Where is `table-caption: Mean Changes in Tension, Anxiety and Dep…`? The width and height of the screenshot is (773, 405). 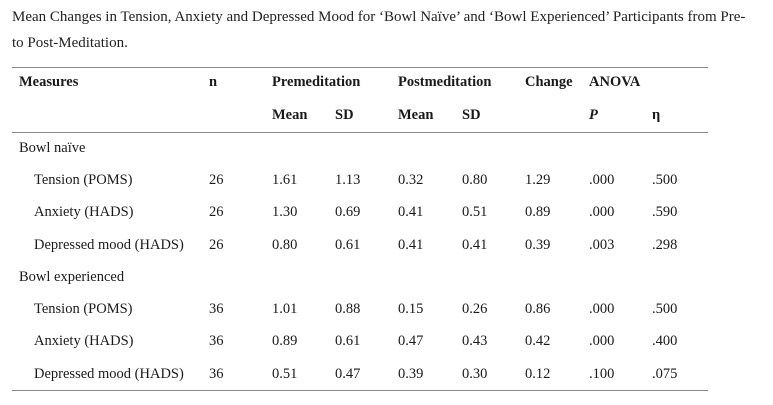 table-caption: Mean Changes in Tension, Anxiety and Dep… is located at coordinates (379, 30).